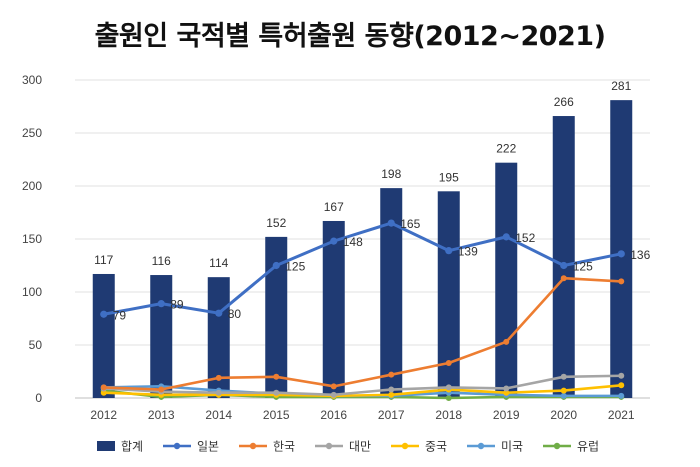  Describe the element at coordinates (333, 415) in the screenshot. I see `x-tick-label: 2016` at that location.